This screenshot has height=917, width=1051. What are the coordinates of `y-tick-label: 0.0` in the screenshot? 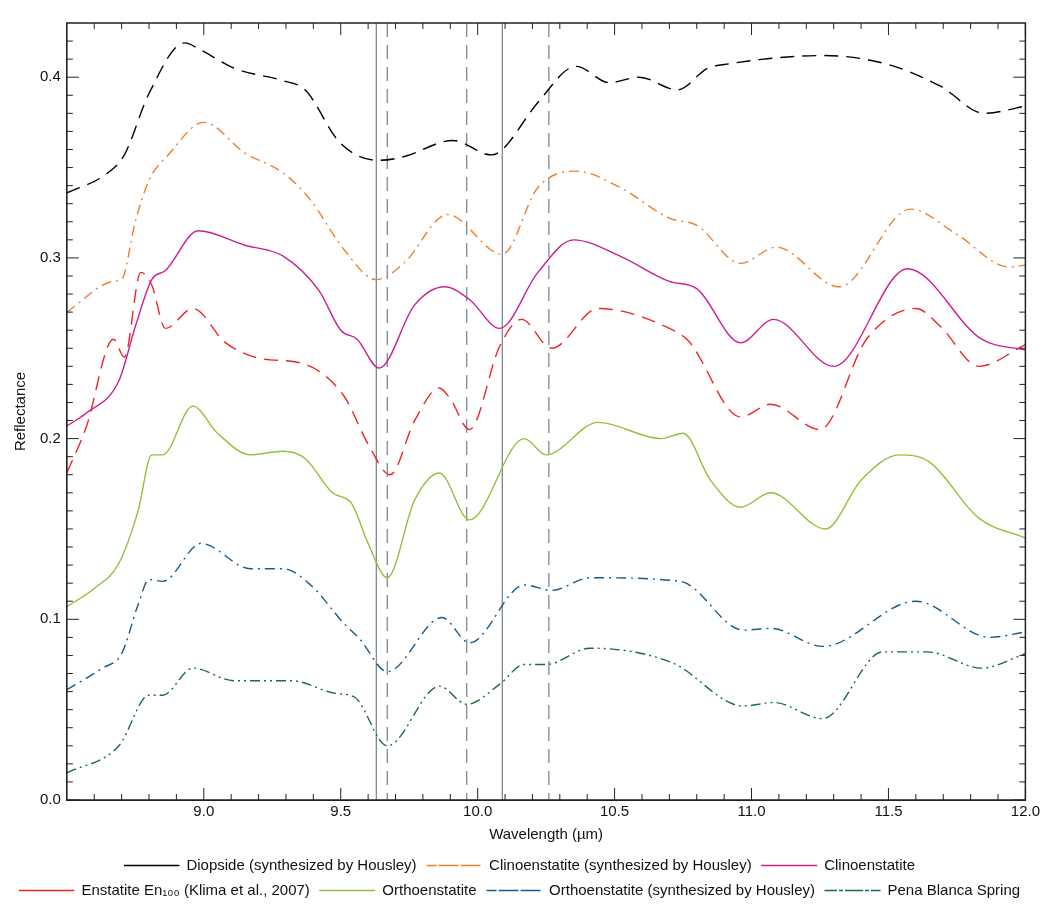 It's located at (50, 799).